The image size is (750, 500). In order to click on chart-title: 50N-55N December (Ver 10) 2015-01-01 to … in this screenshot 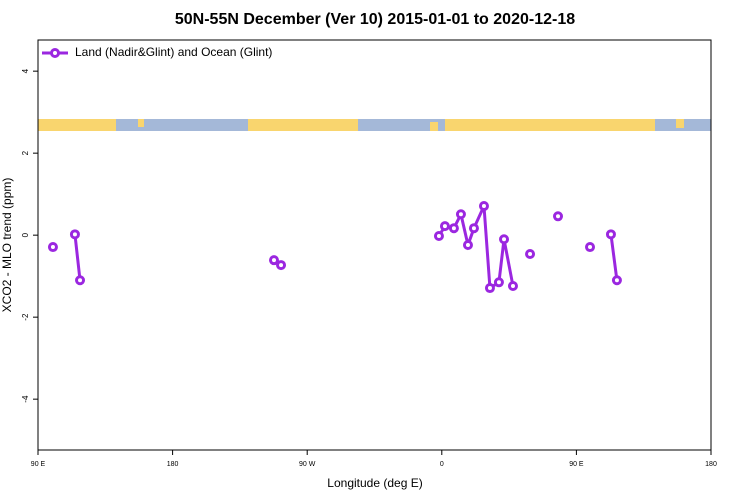, I will do `click(375, 19)`.